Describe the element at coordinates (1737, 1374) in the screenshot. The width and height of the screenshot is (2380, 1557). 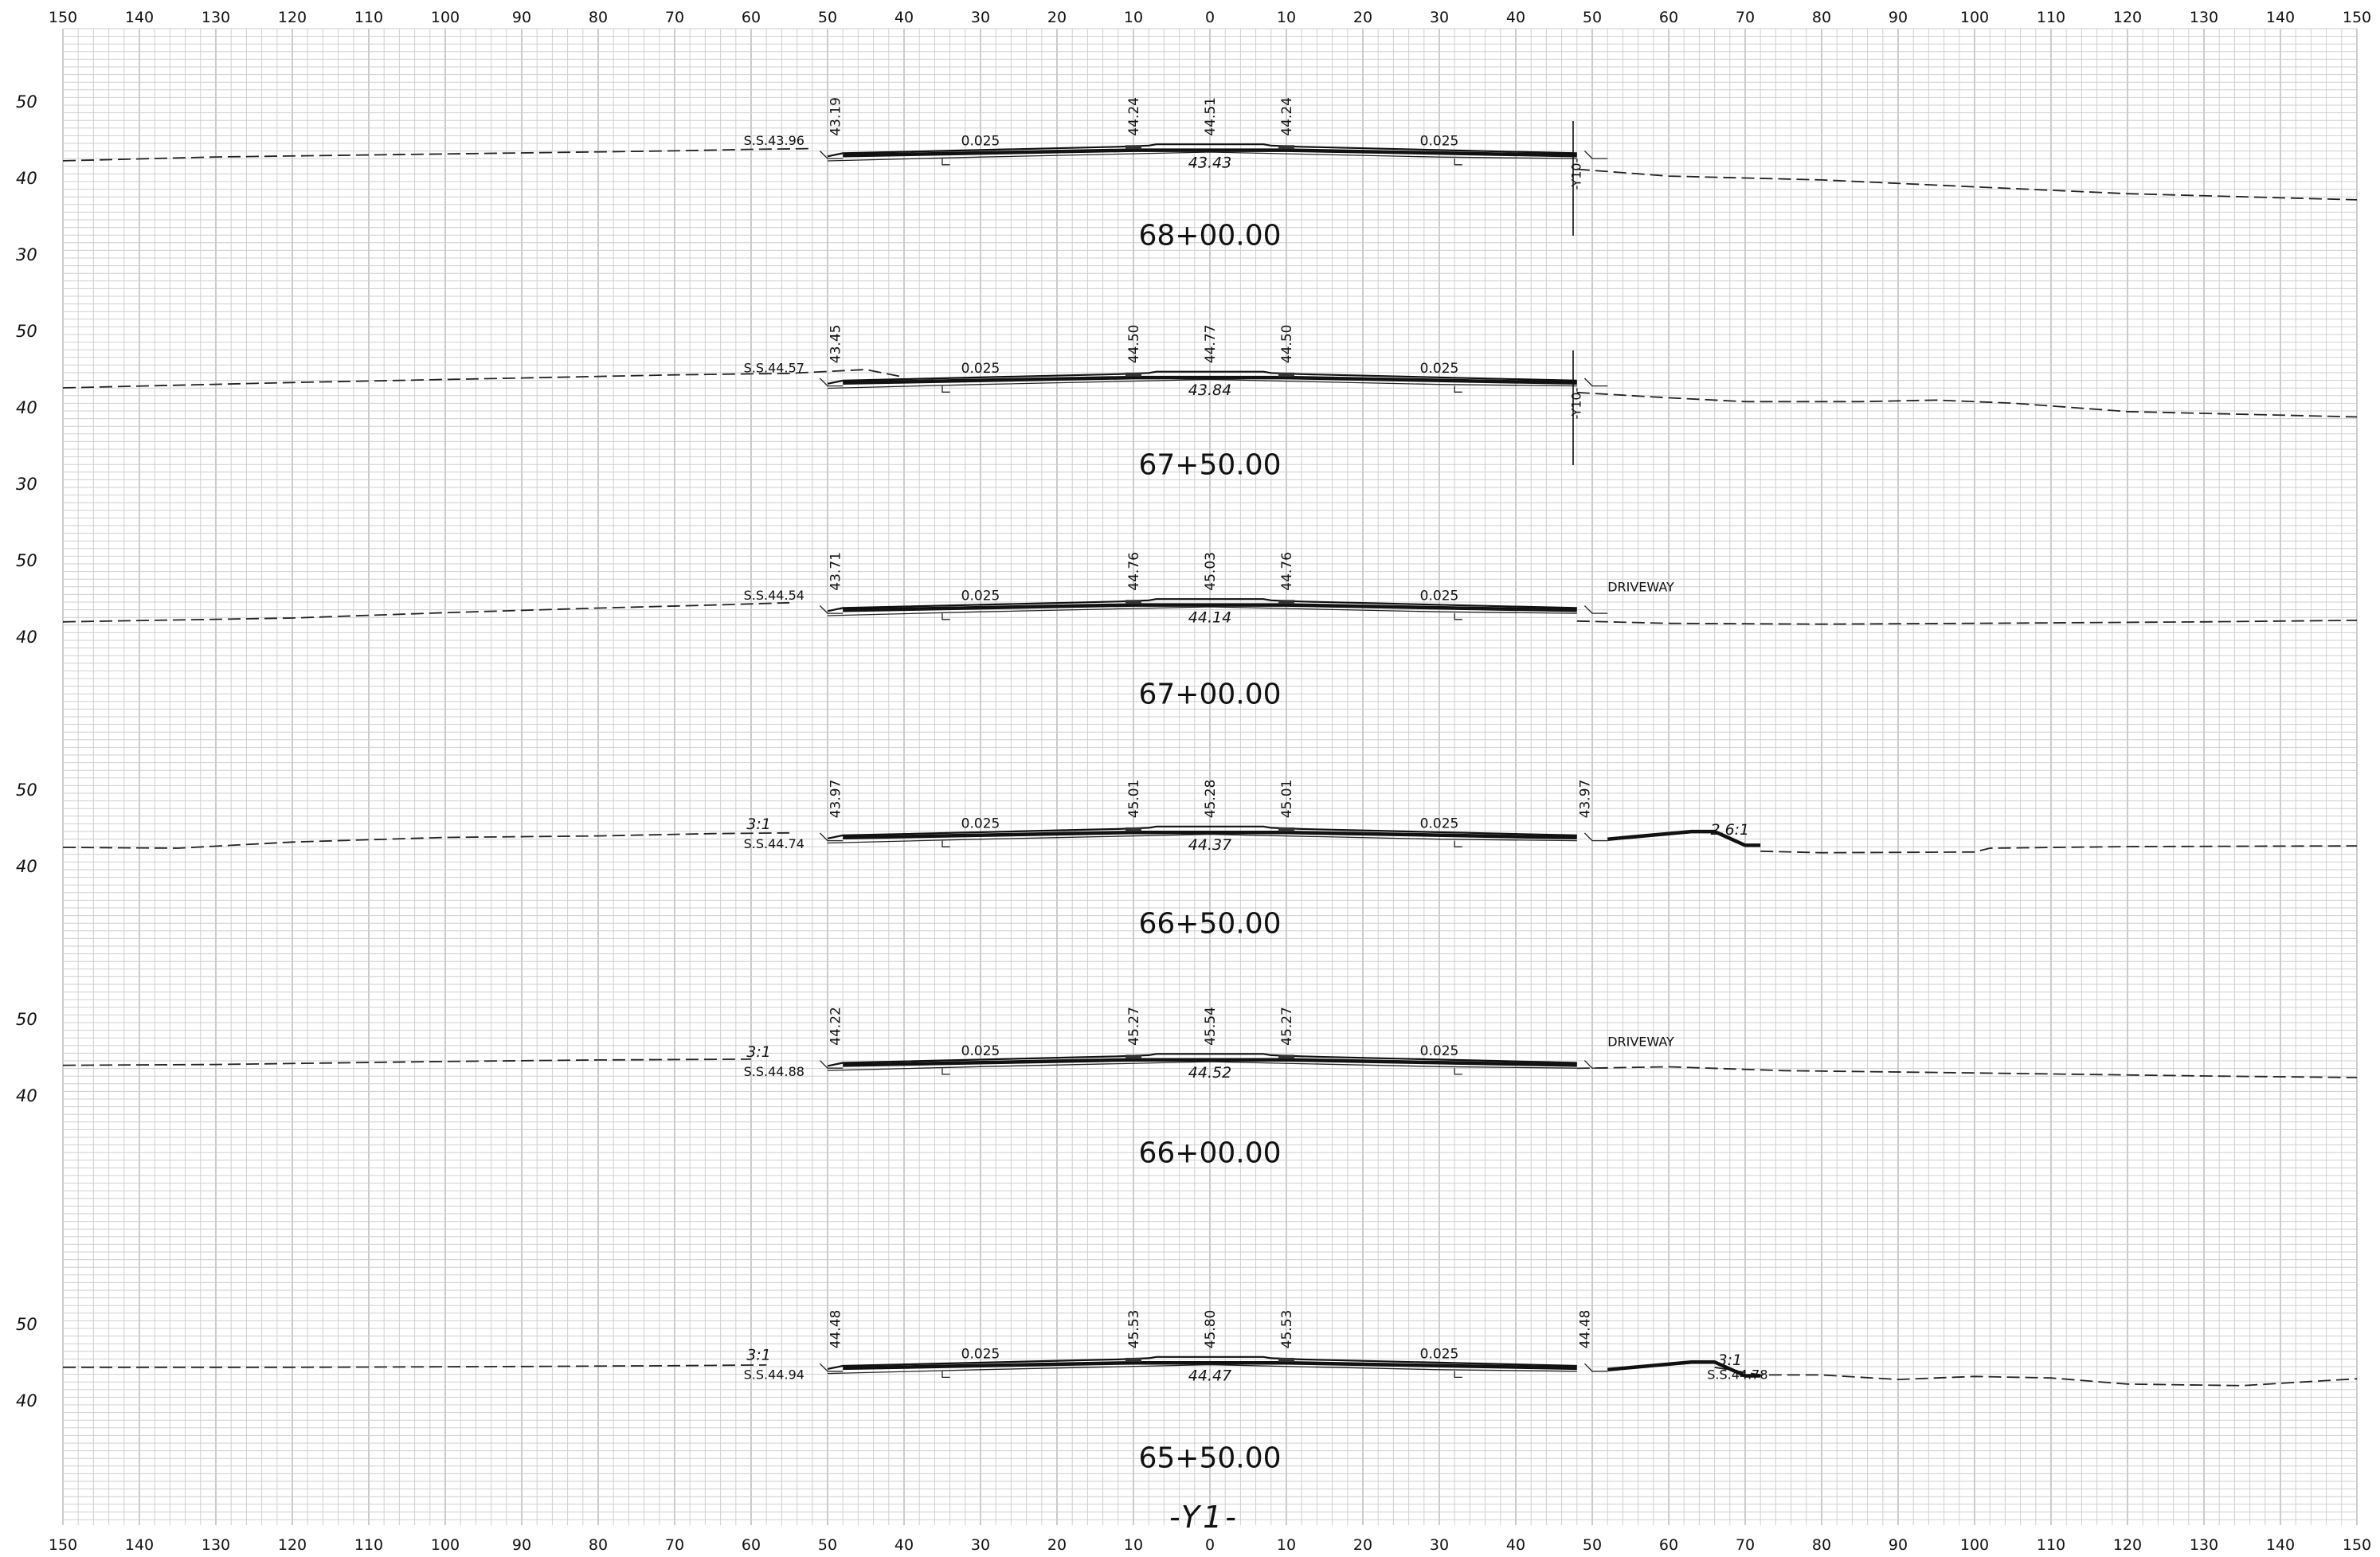
I see `side-slope-note-right: S.S.44.78` at that location.